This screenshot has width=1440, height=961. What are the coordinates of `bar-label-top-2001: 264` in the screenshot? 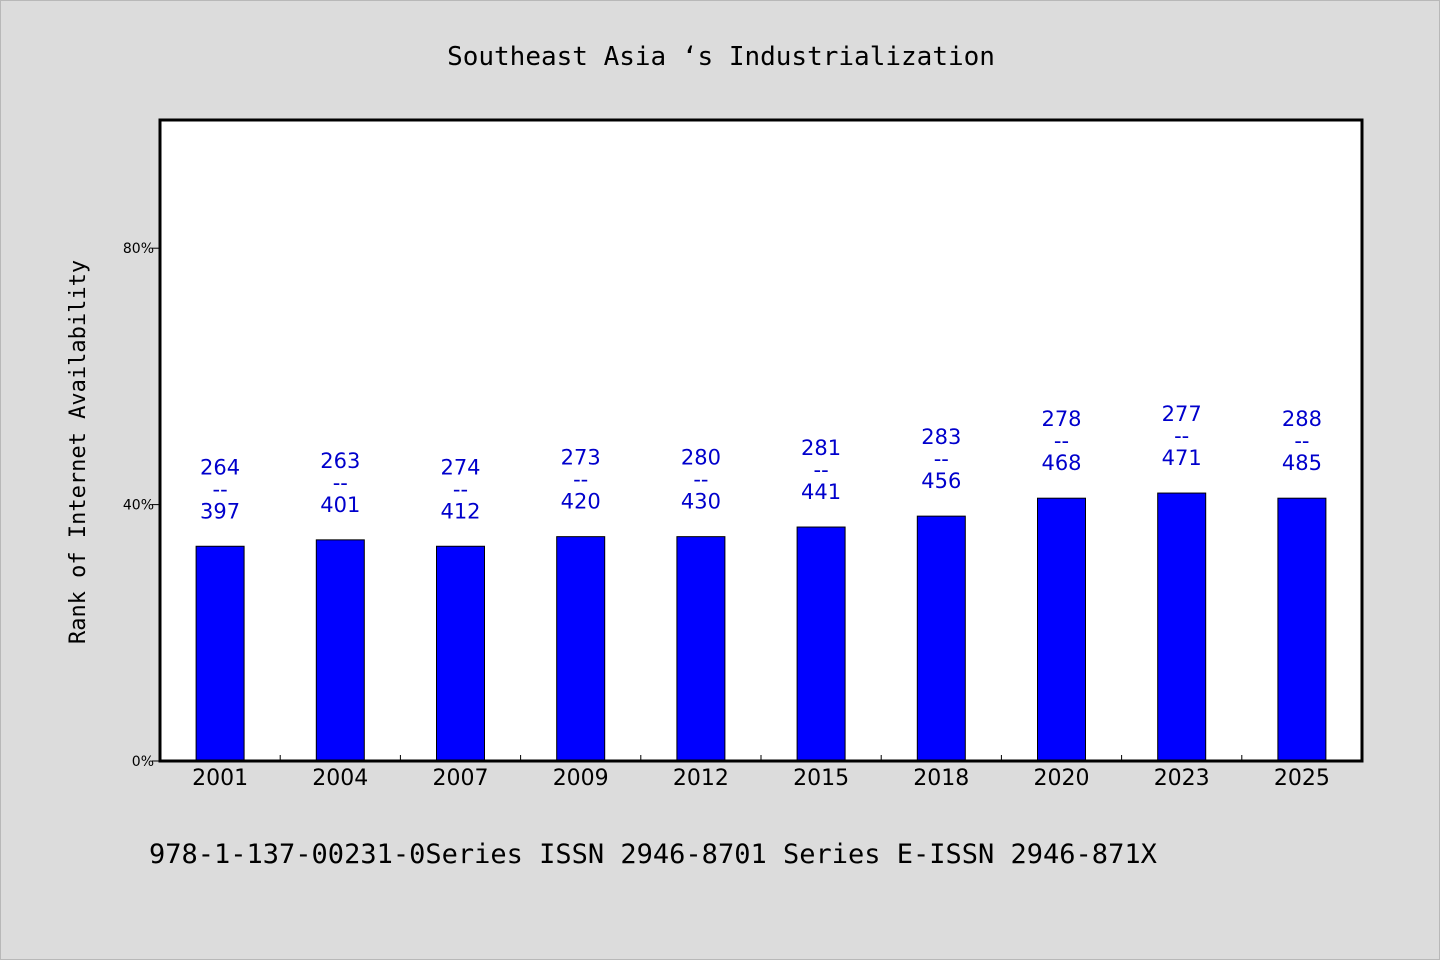 It's located at (220, 467).